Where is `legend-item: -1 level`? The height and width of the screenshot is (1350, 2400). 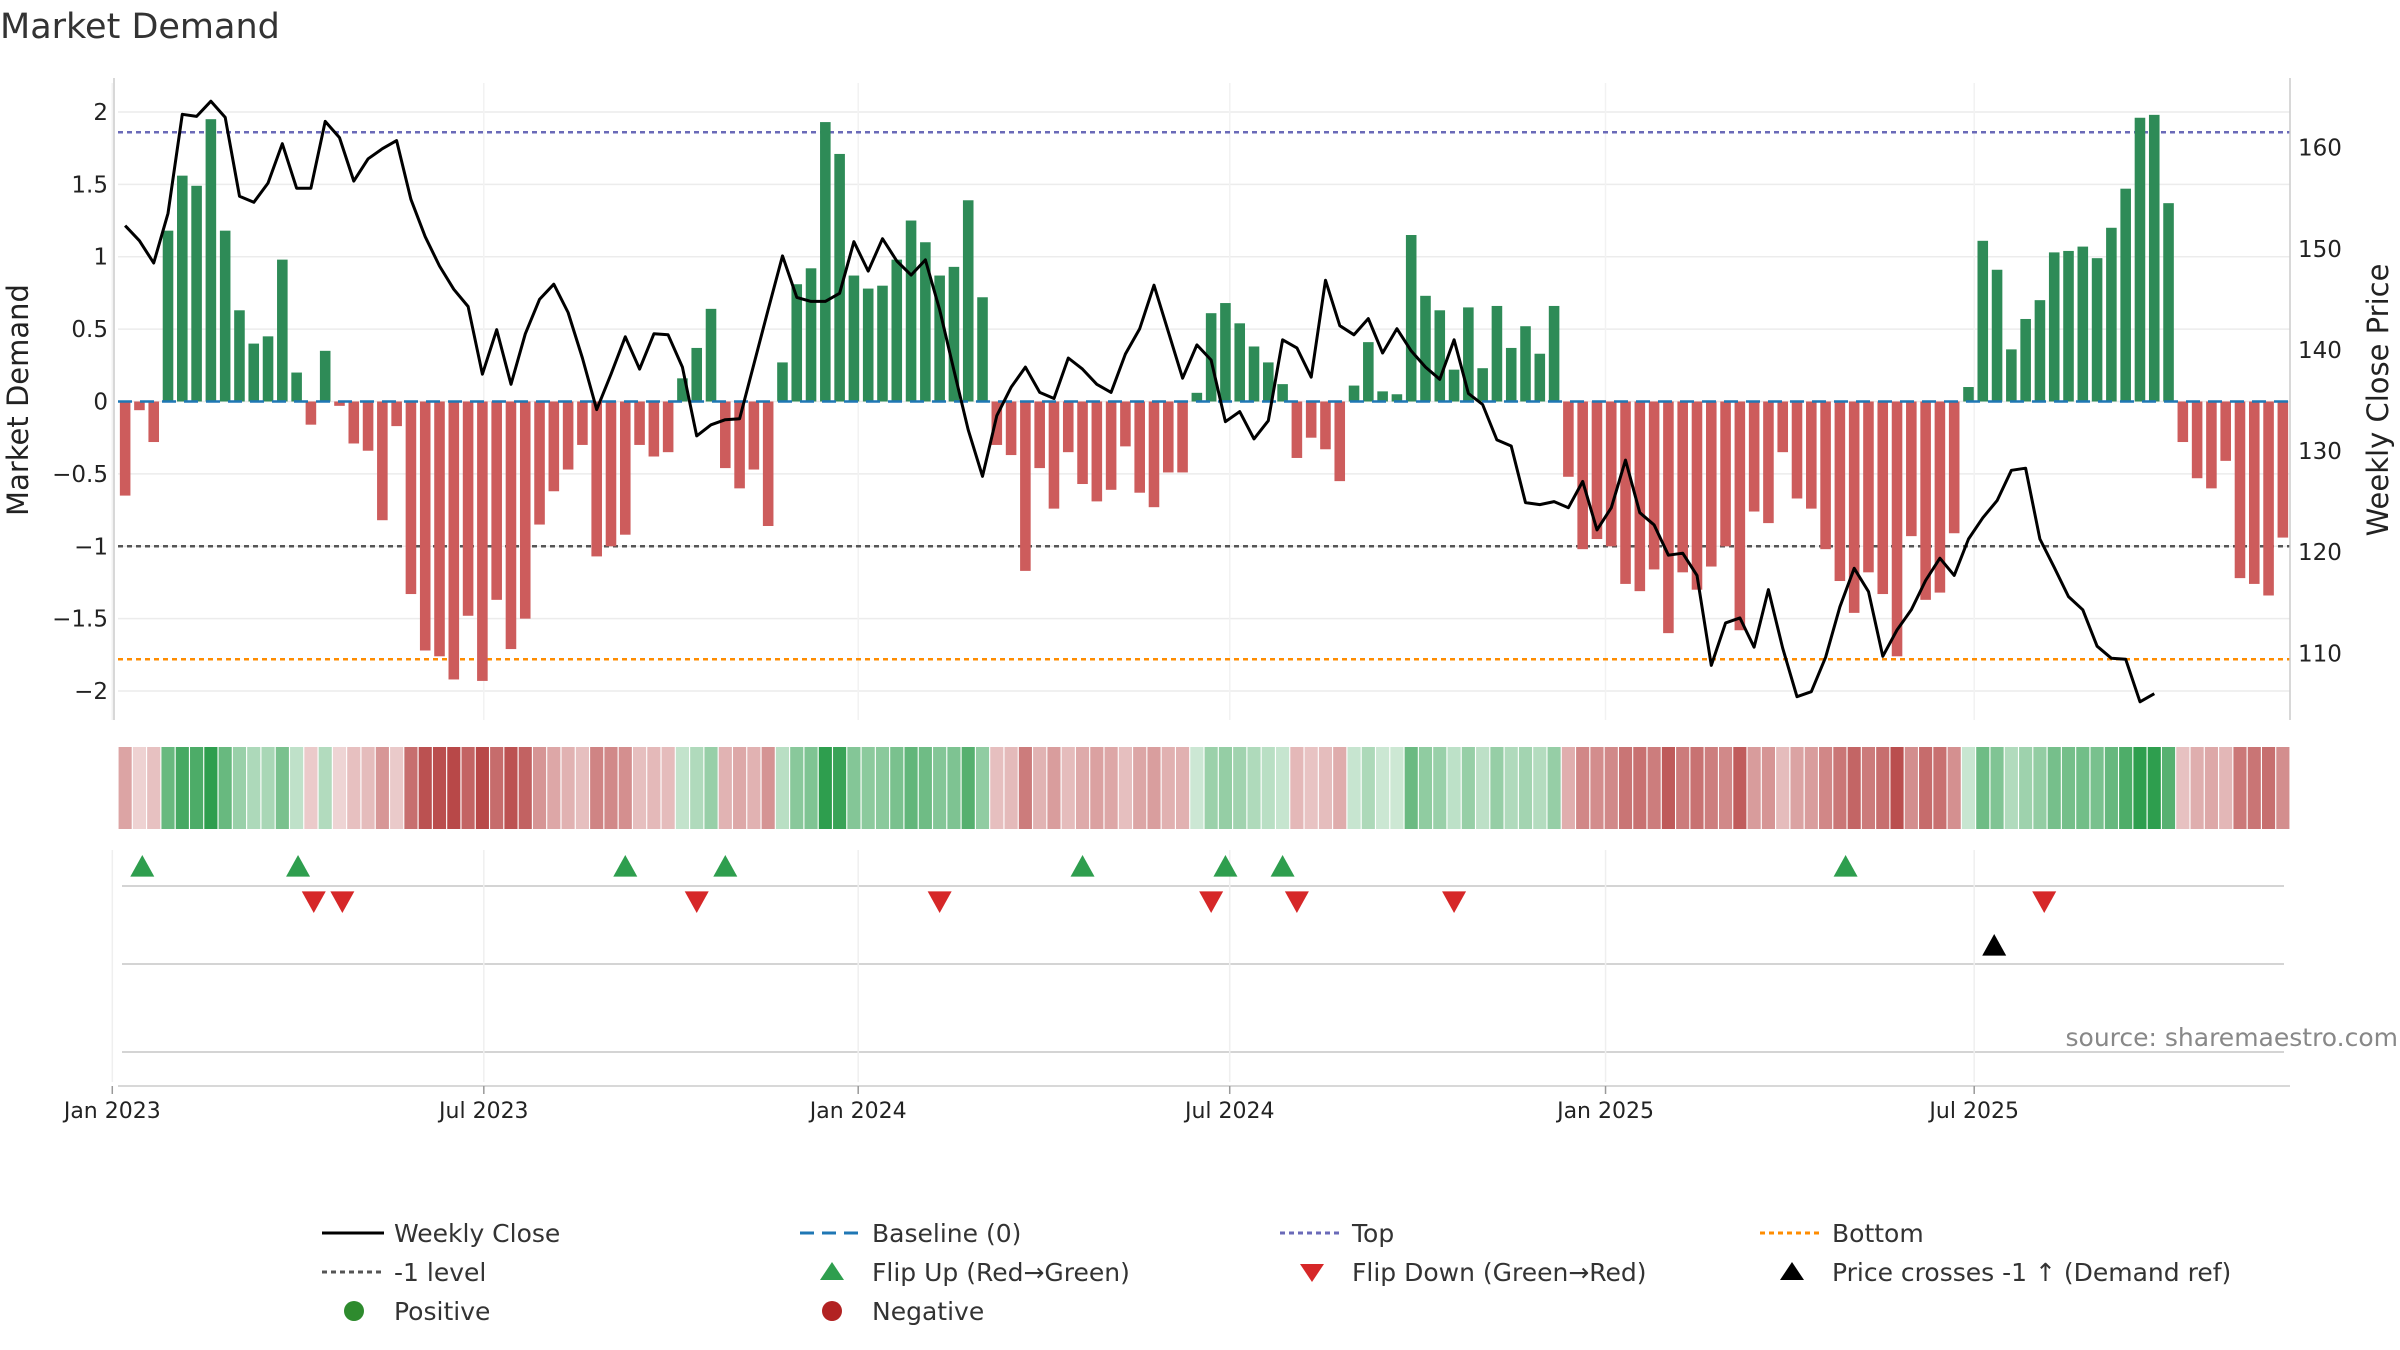 legend-item: -1 level is located at coordinates (404, 1272).